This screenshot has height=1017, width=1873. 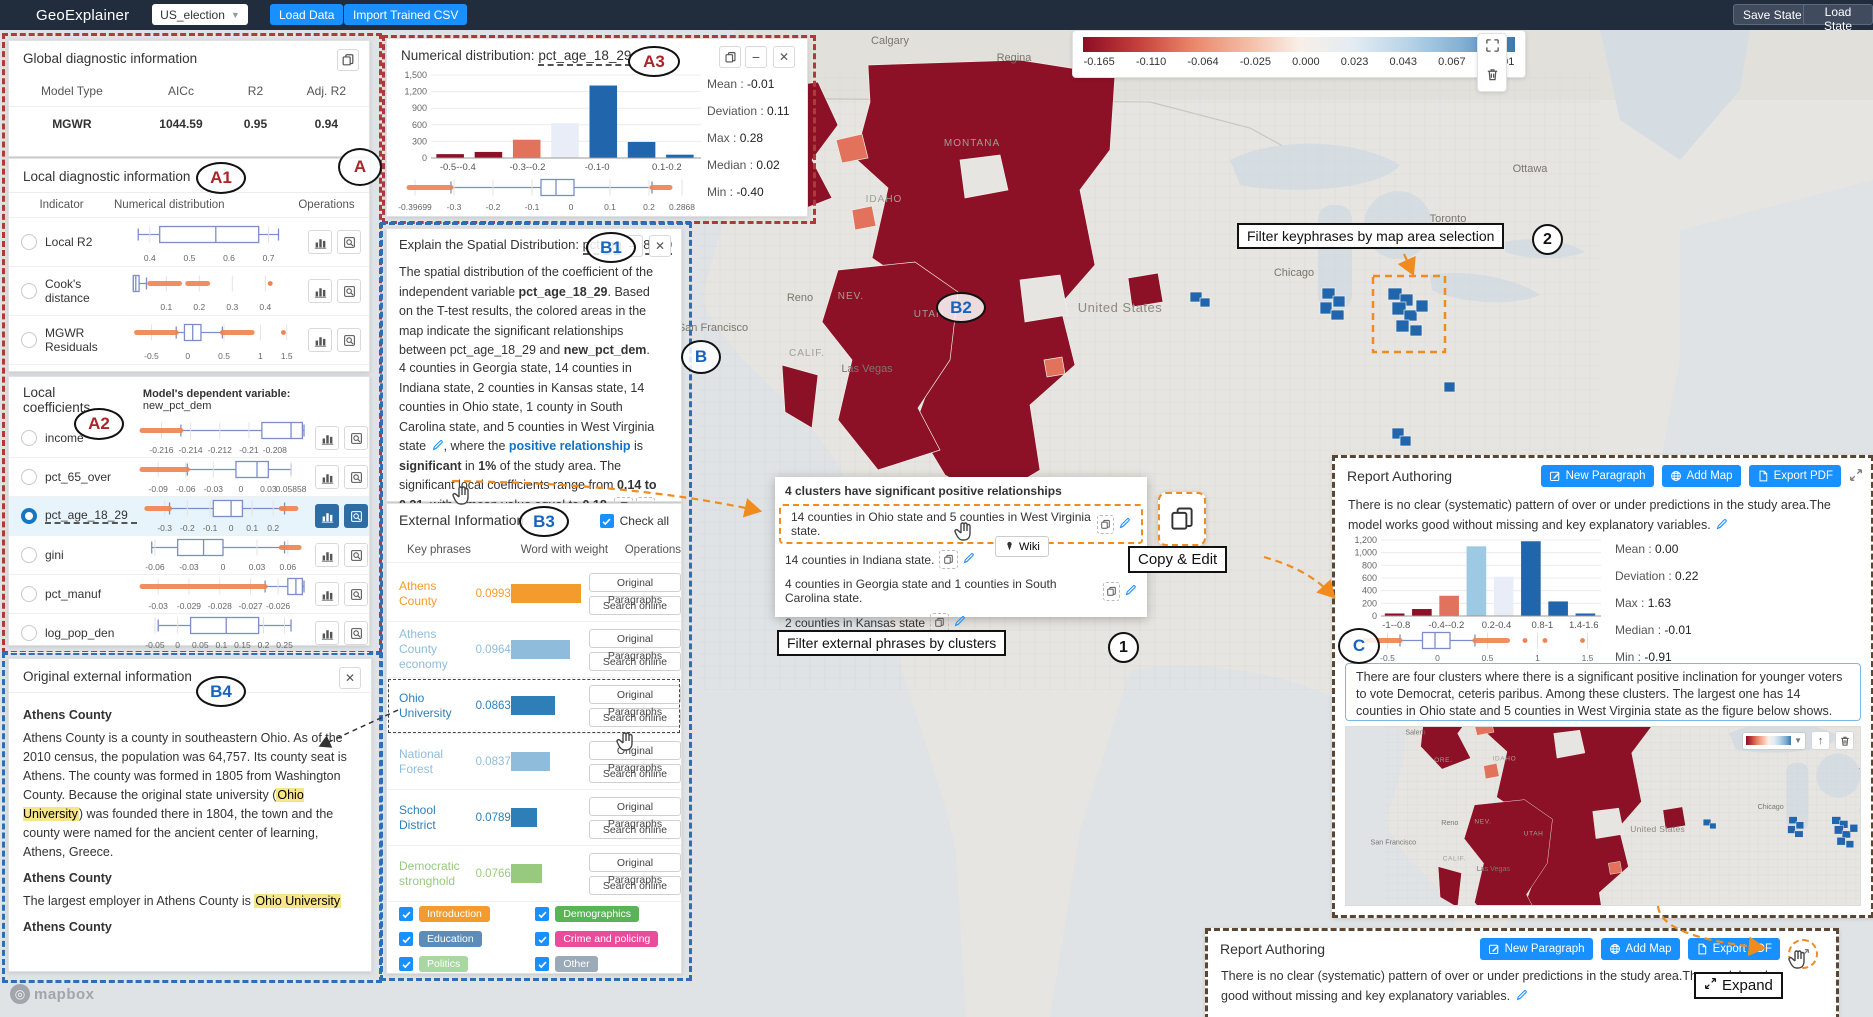 What do you see at coordinates (576, 964) in the screenshot?
I see `tag-label: Other` at bounding box center [576, 964].